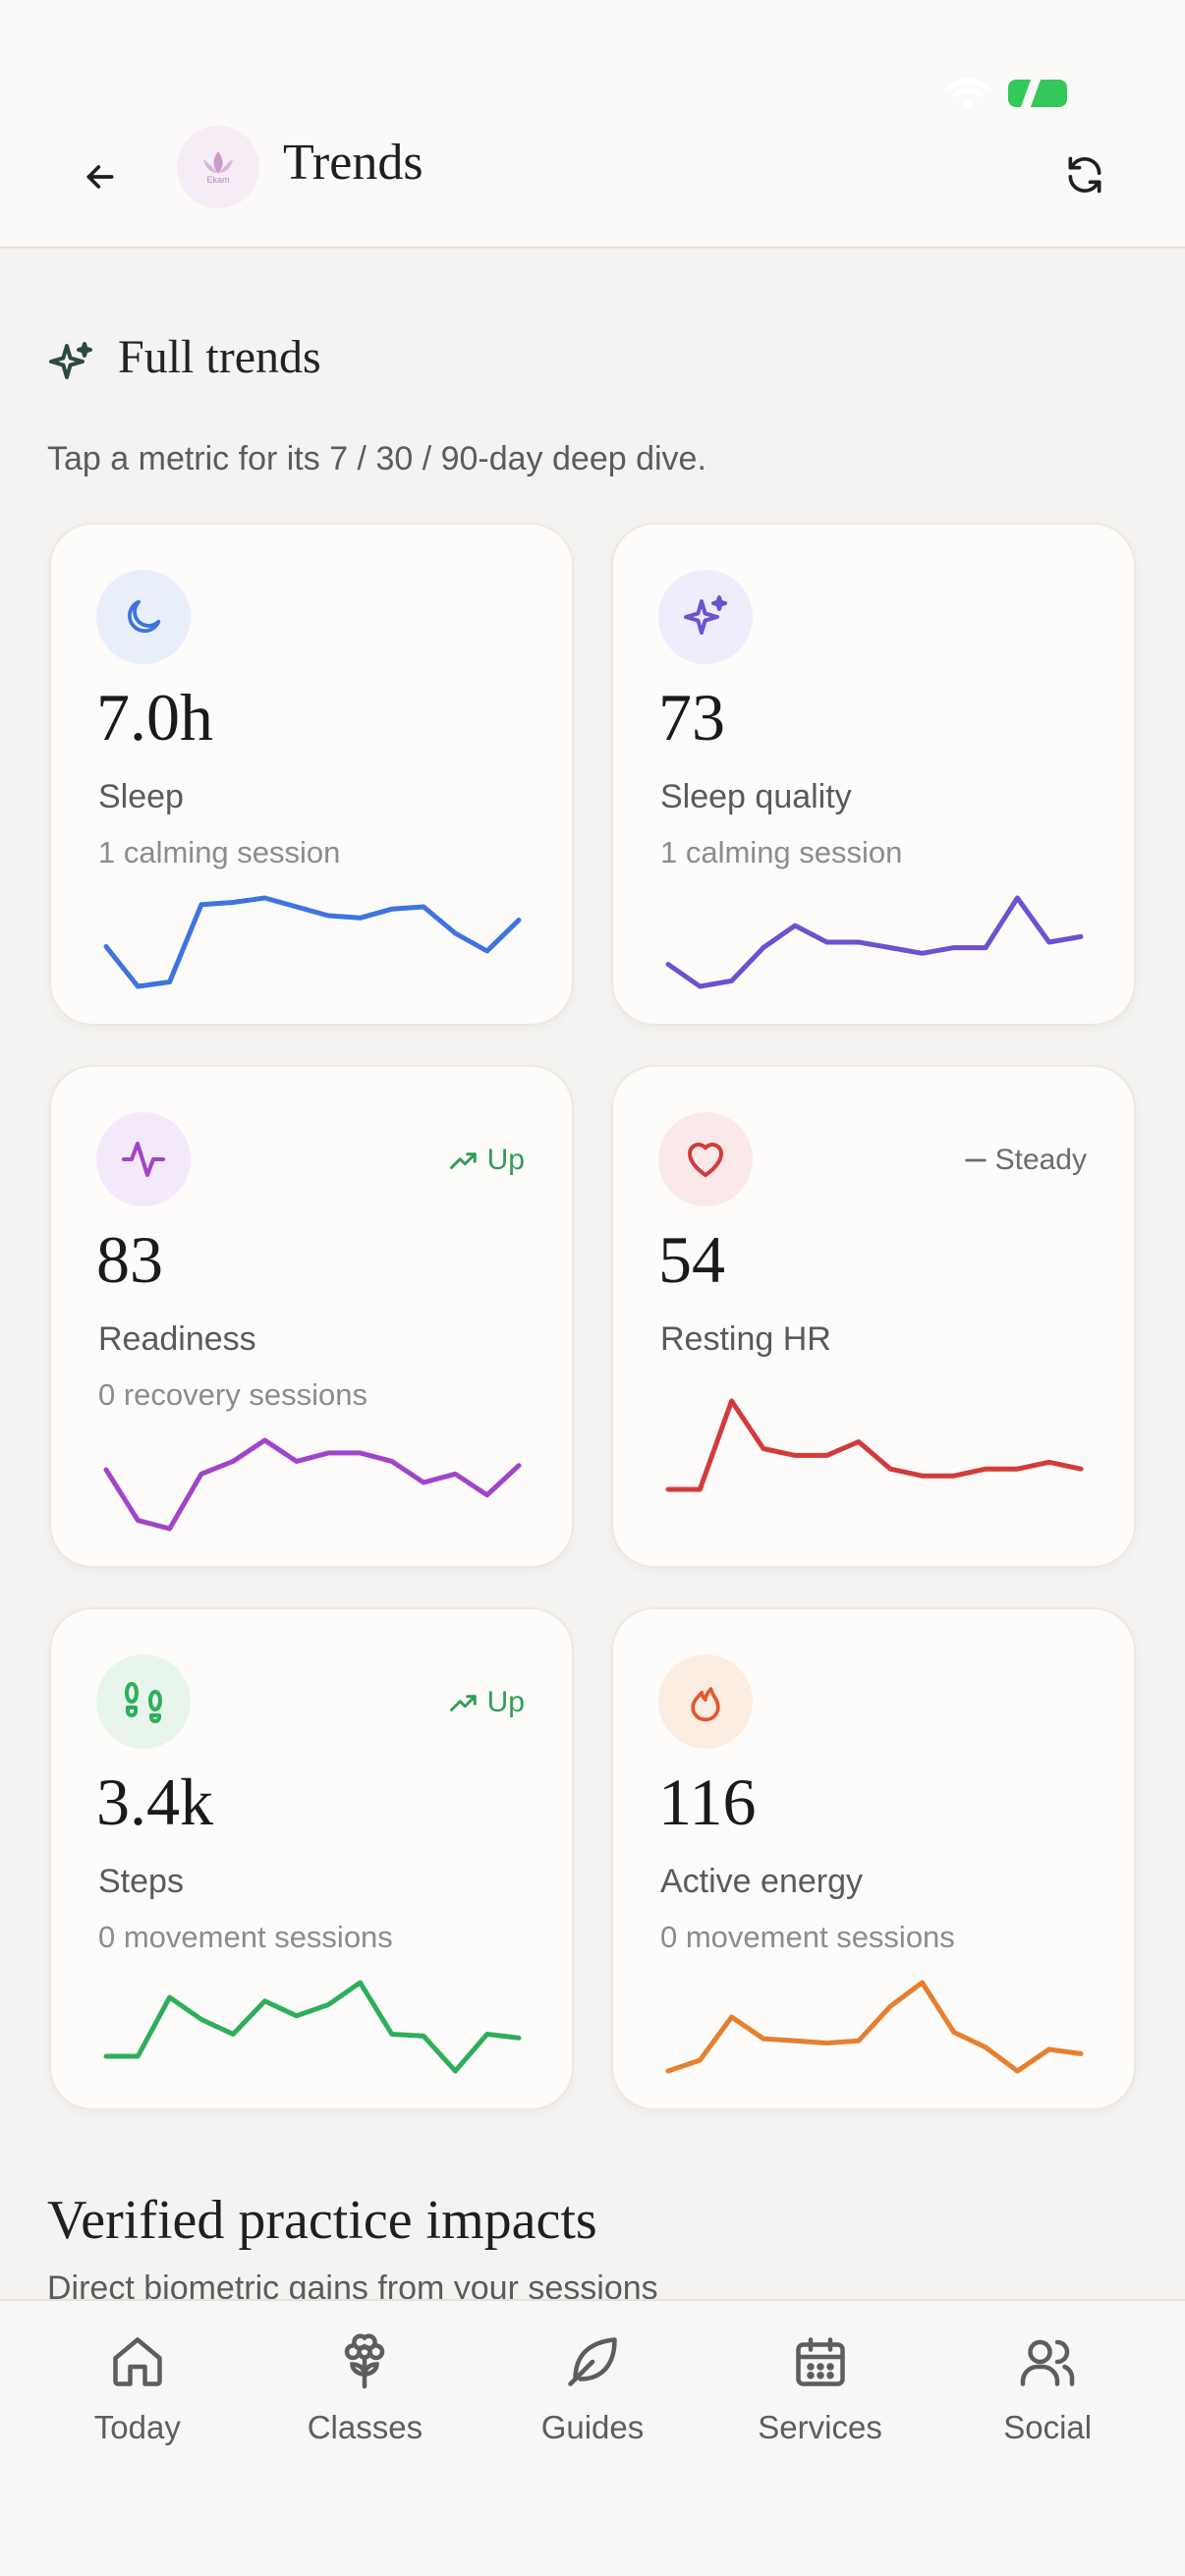  I want to click on status-bar: 4:38, so click(592, 64).